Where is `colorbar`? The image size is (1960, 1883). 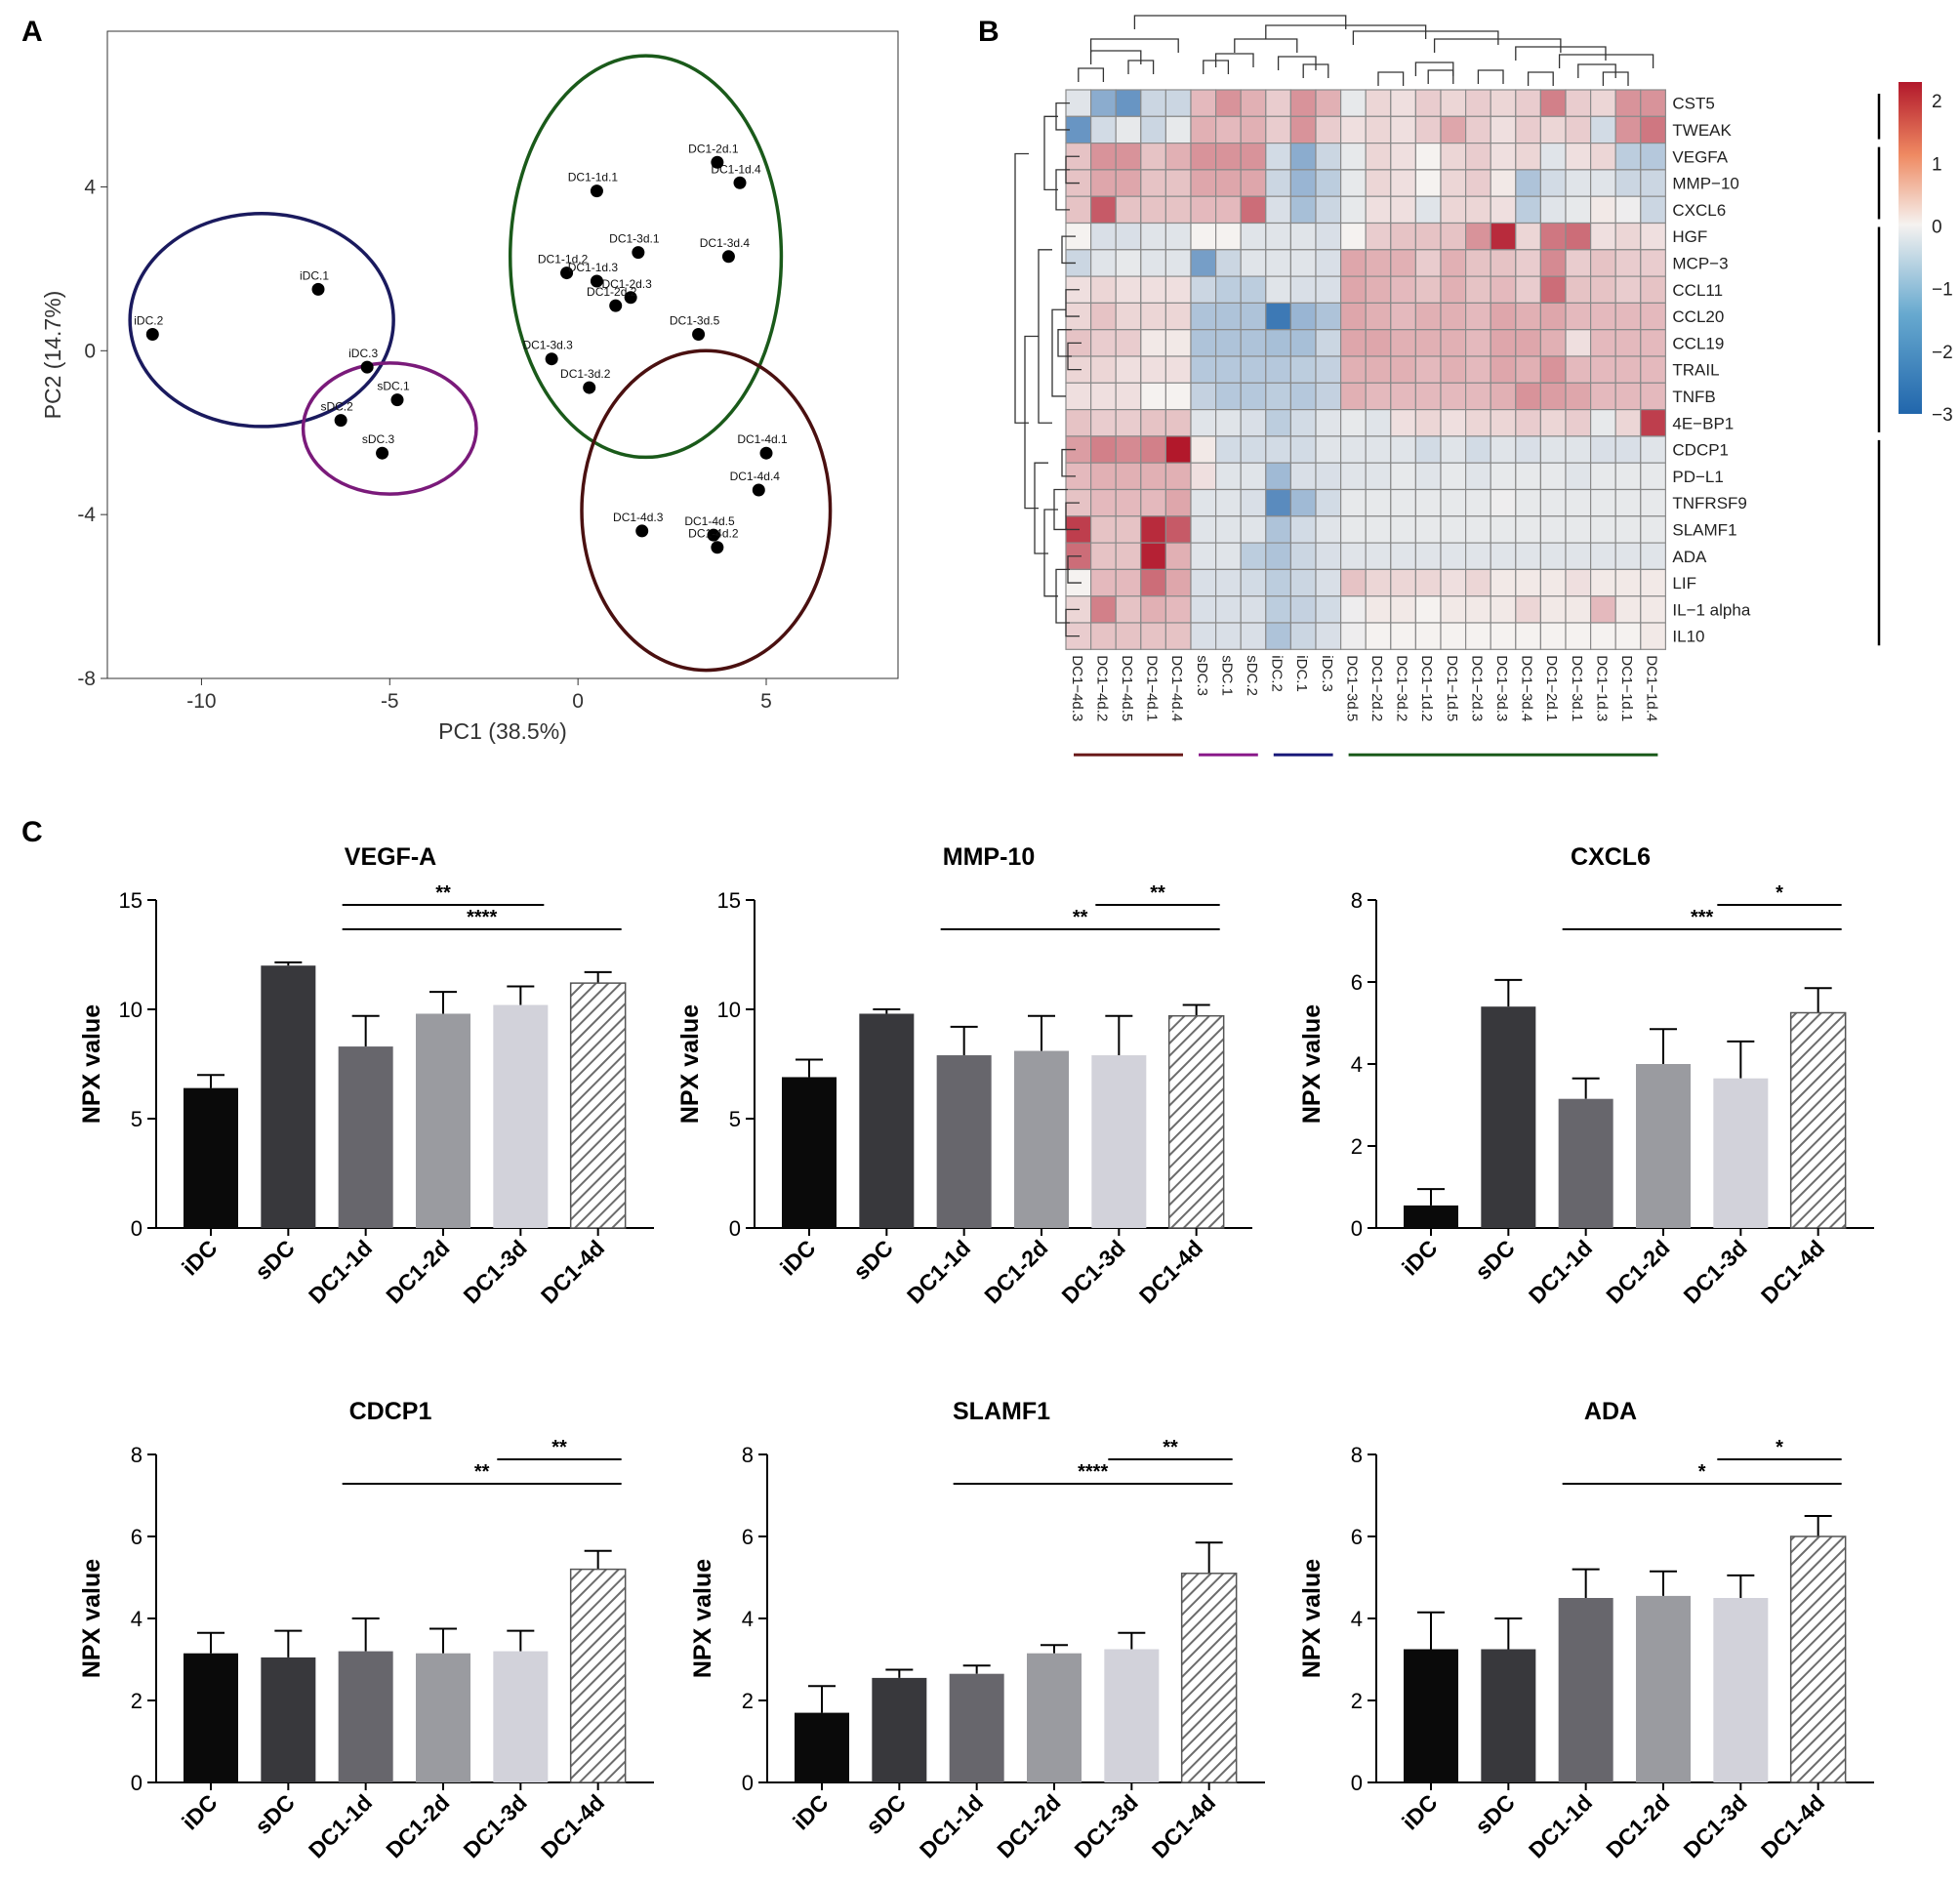
colorbar is located at coordinates (1911, 248).